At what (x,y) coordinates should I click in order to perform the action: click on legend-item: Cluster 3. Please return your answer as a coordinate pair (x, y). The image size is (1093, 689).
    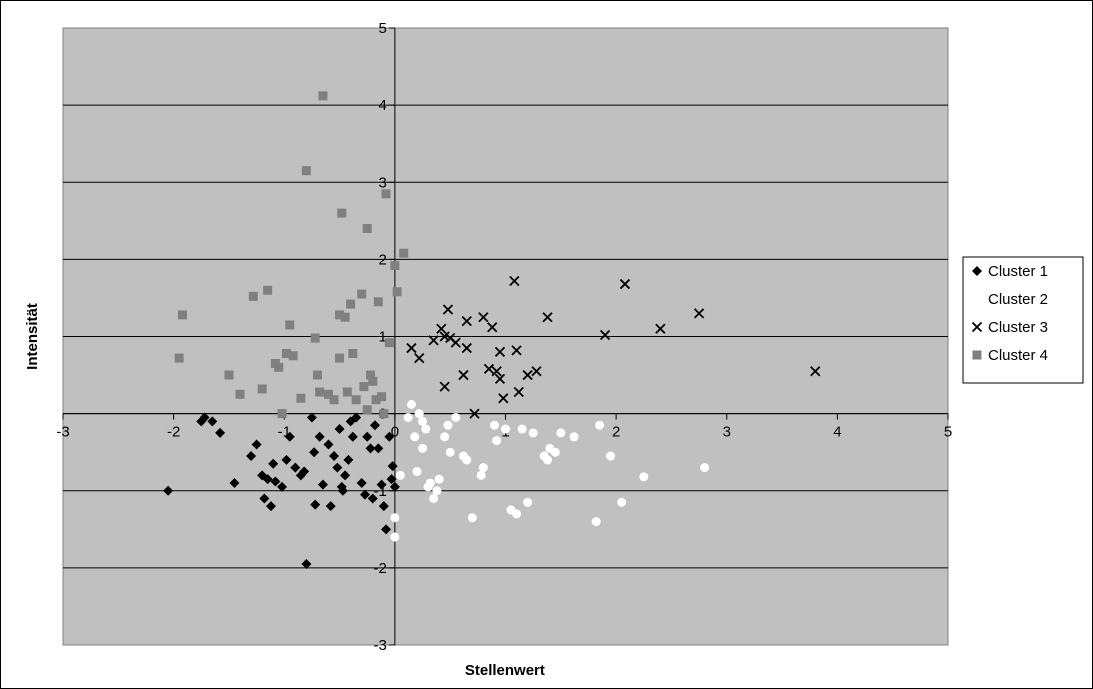
    Looking at the image, I should click on (1009, 327).